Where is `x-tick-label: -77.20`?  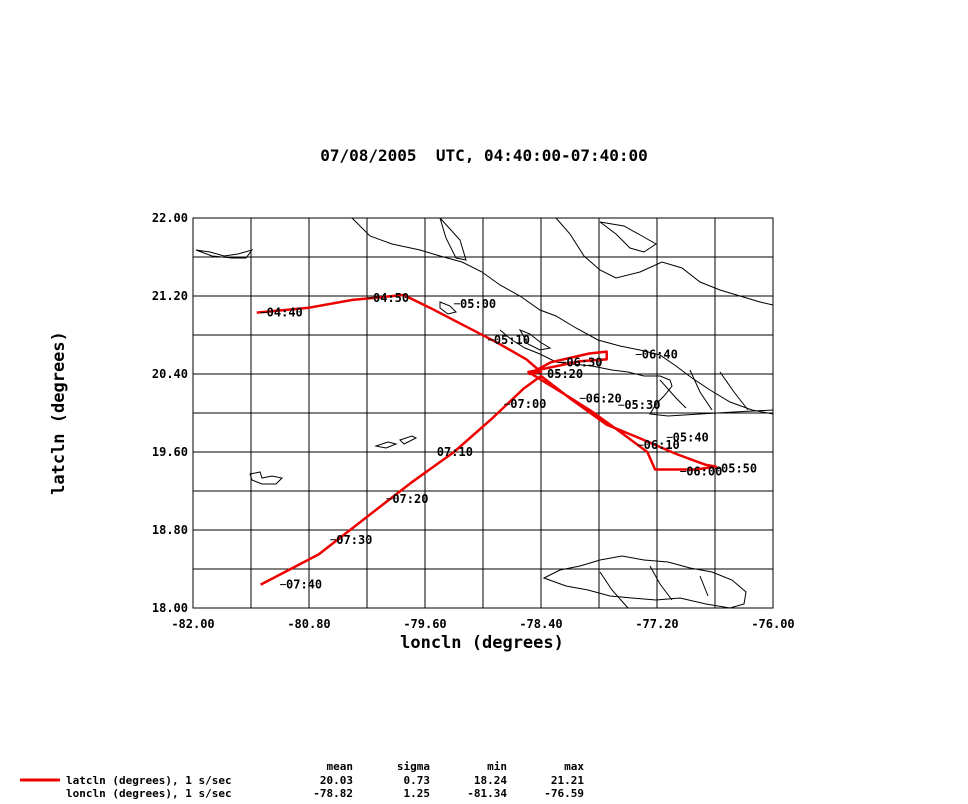
x-tick-label: -77.20 is located at coordinates (656, 624).